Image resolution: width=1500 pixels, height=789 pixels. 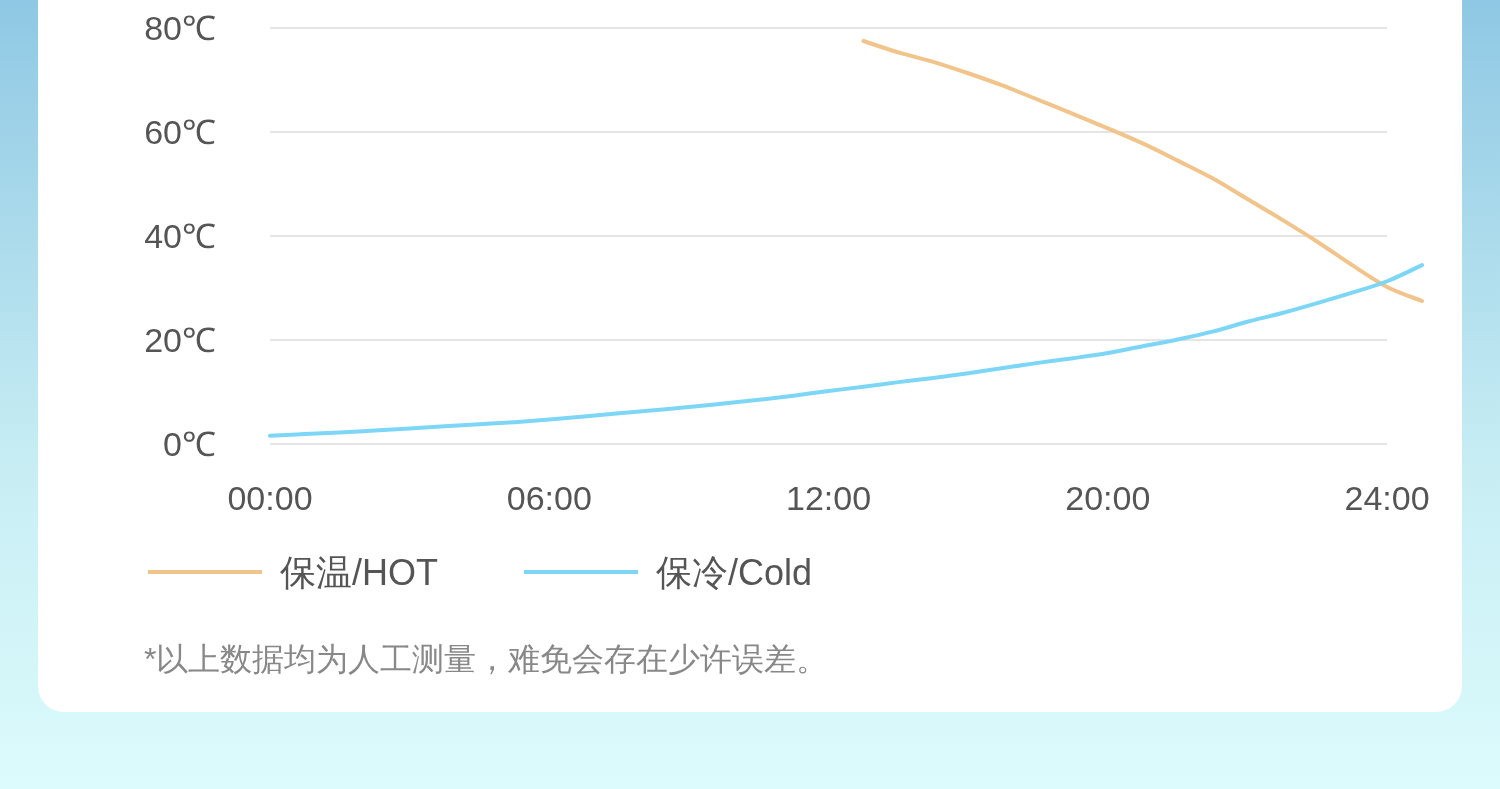 I want to click on x-tick-label: 12:00, so click(x=829, y=498).